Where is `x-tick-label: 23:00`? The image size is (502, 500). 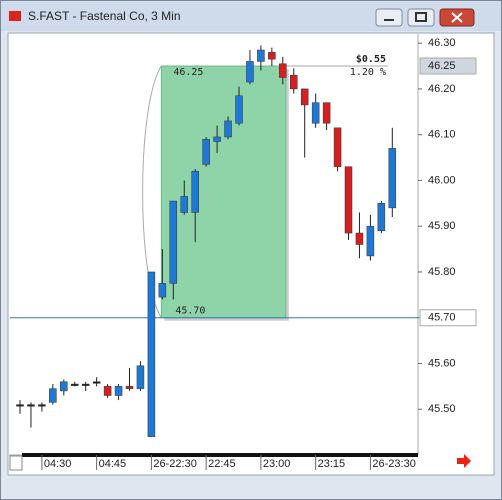 x-tick-label: 23:00 is located at coordinates (277, 464).